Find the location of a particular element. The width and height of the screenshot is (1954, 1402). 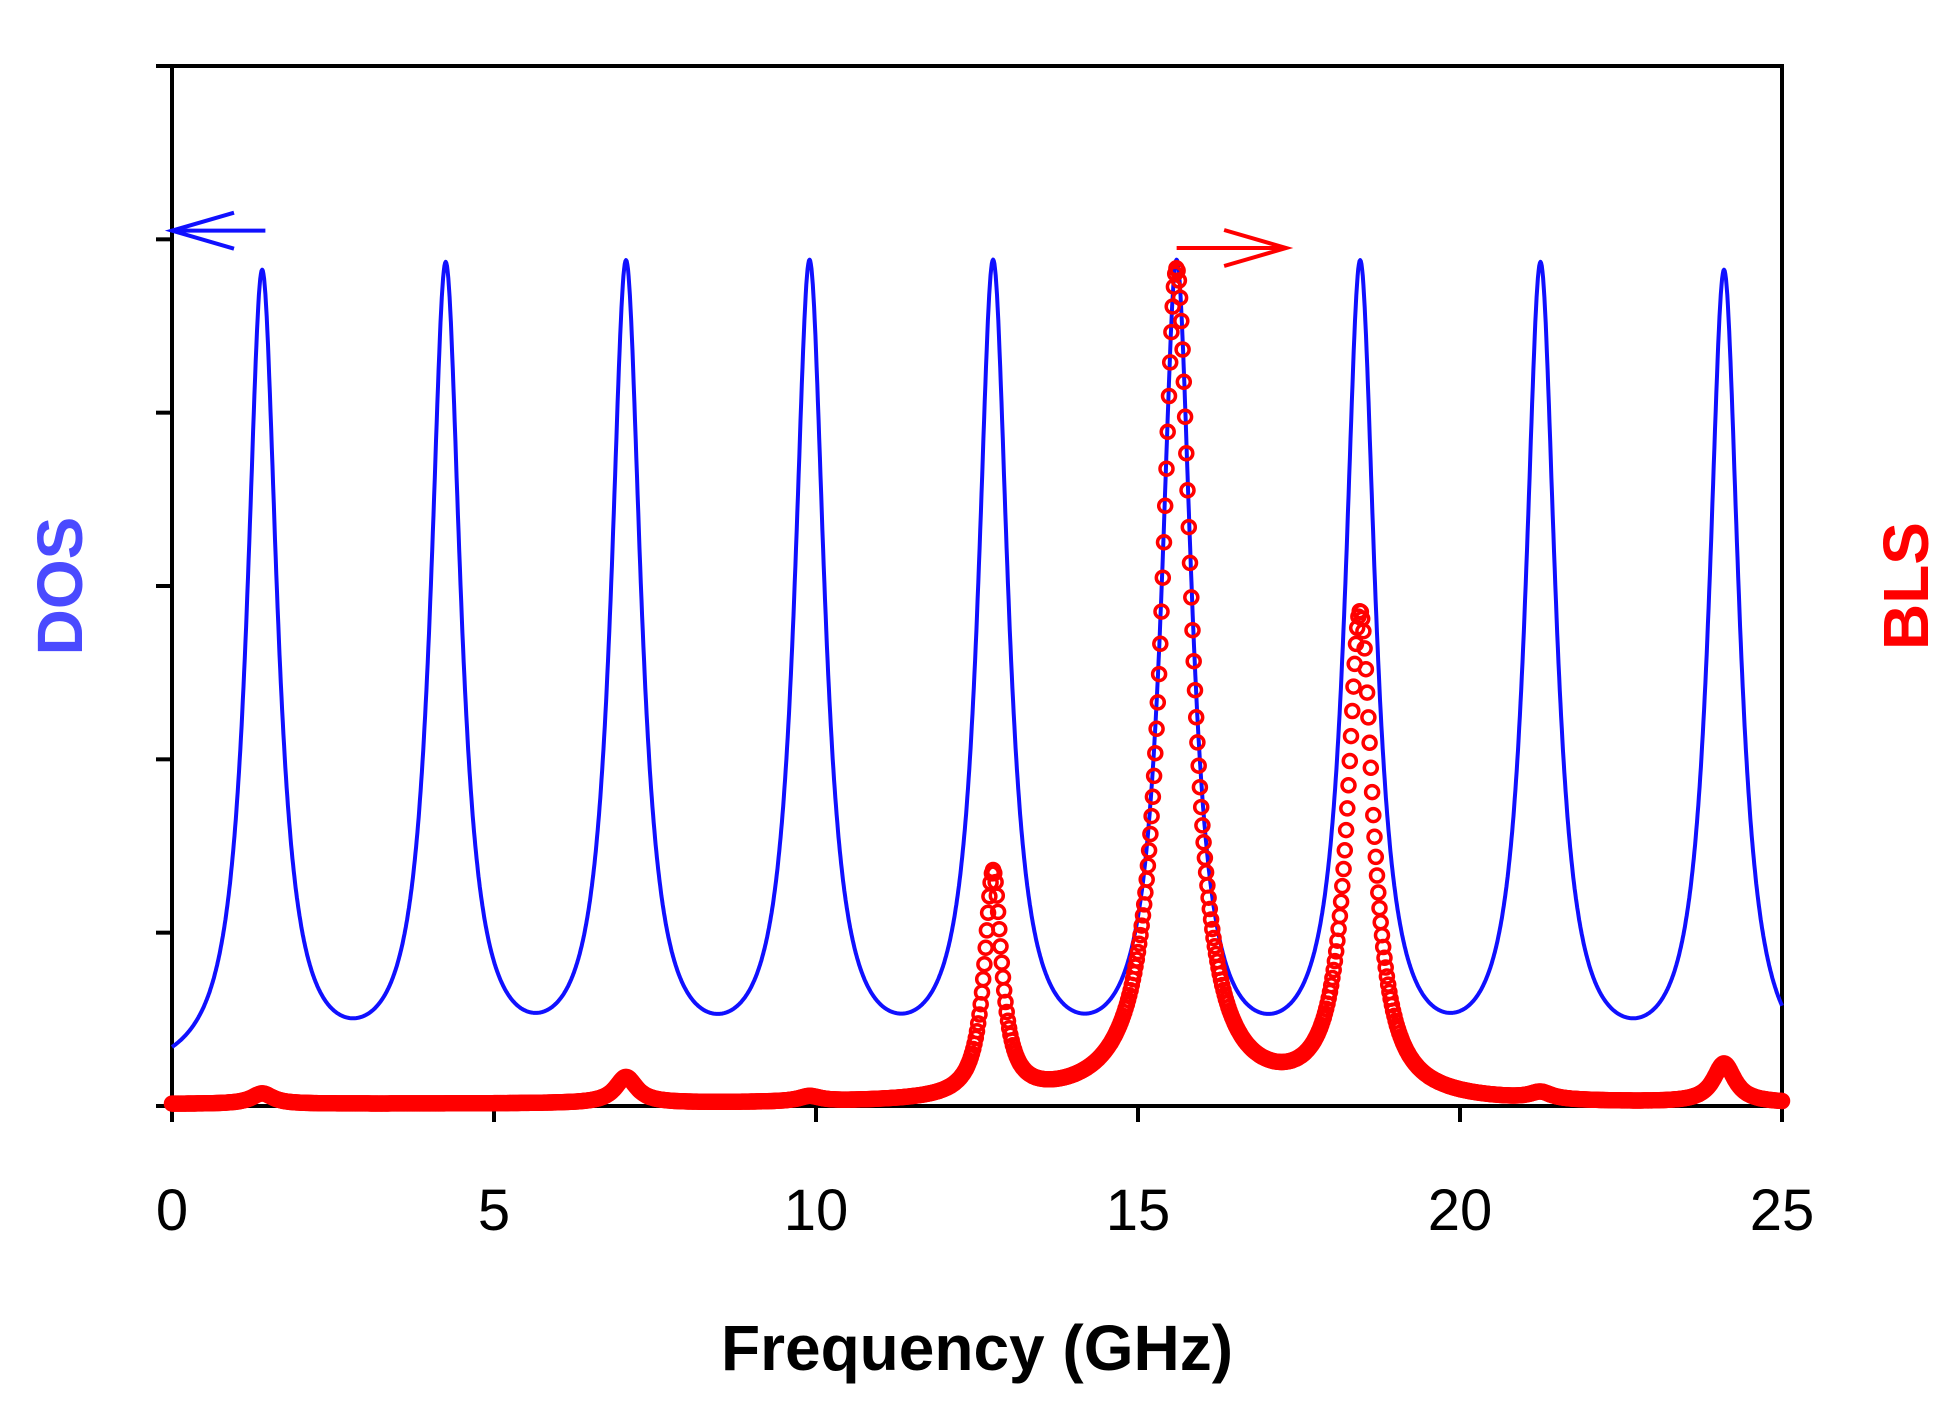

x-tick-label: 15 is located at coordinates (1138, 1210).